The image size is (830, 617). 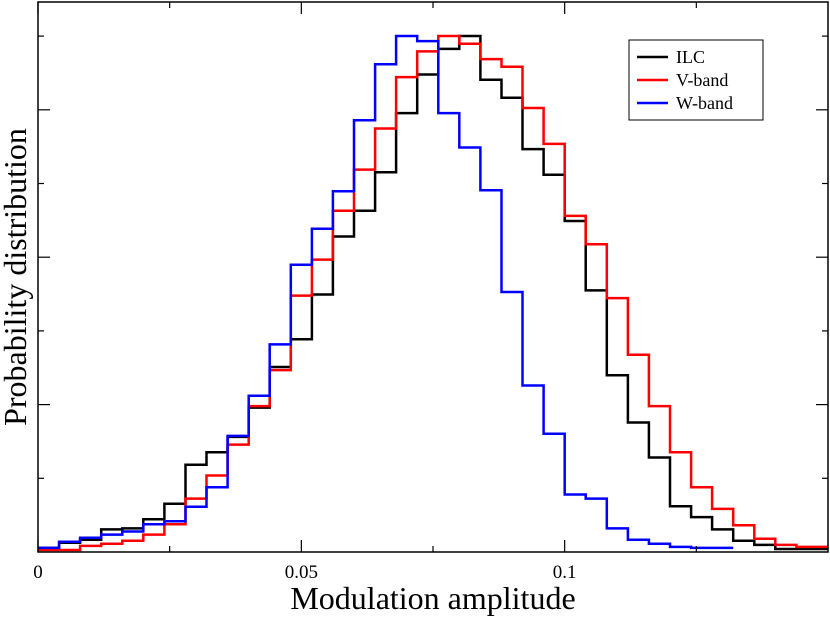 I want to click on y-axis-title: Probability distribution, so click(x=16, y=277).